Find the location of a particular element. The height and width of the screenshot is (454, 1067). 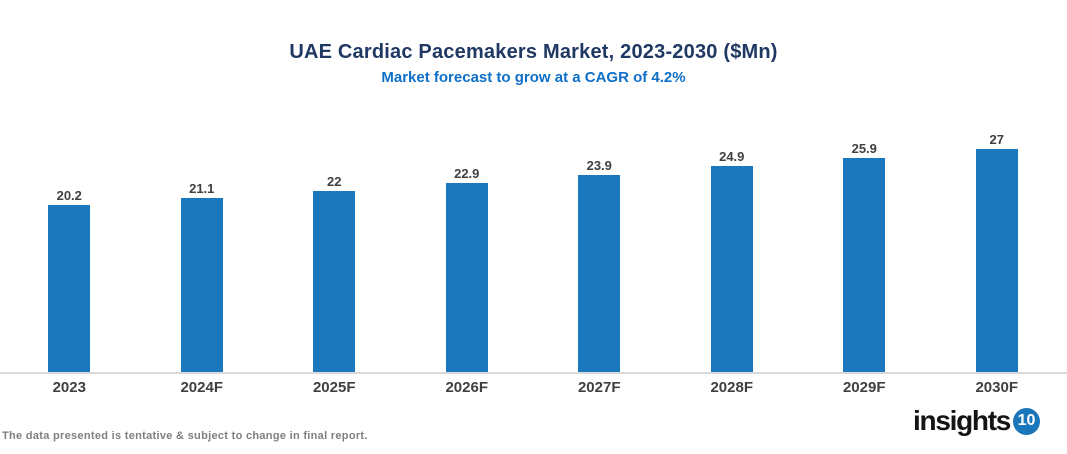

bar-column: 25.9 is located at coordinates (864, 257).